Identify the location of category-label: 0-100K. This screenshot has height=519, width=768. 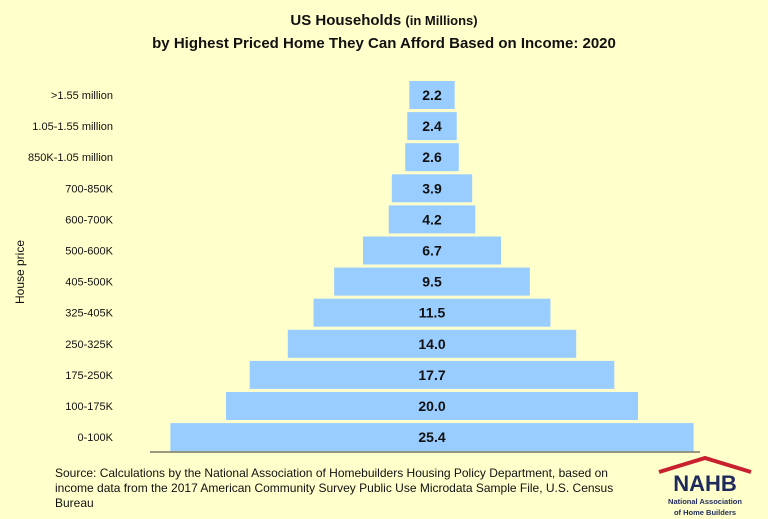
(96, 438).